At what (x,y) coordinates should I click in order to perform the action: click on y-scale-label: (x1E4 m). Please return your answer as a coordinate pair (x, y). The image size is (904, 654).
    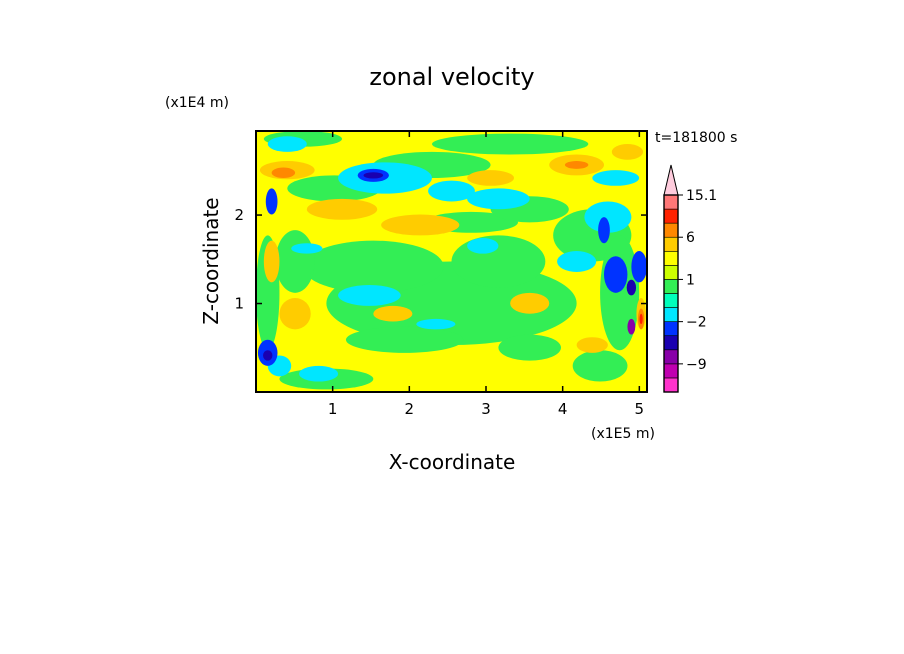
    Looking at the image, I should click on (197, 103).